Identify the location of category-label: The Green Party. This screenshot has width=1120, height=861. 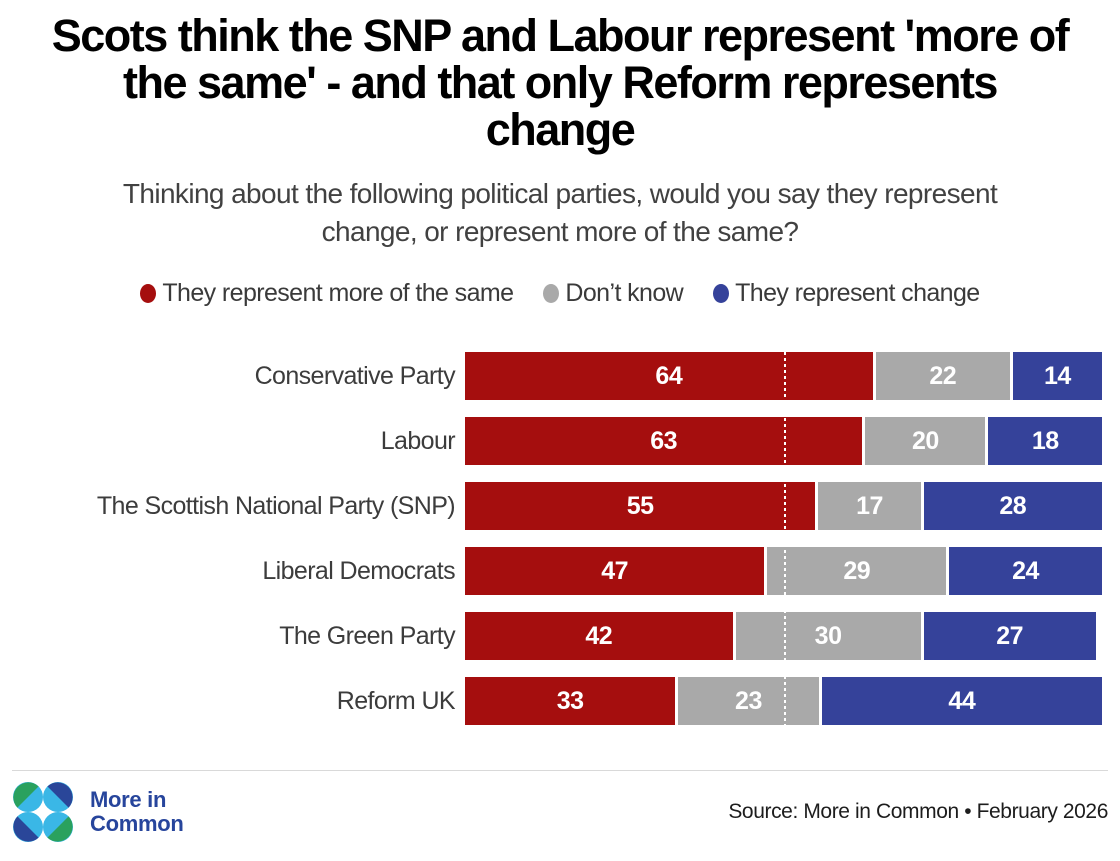
(367, 635).